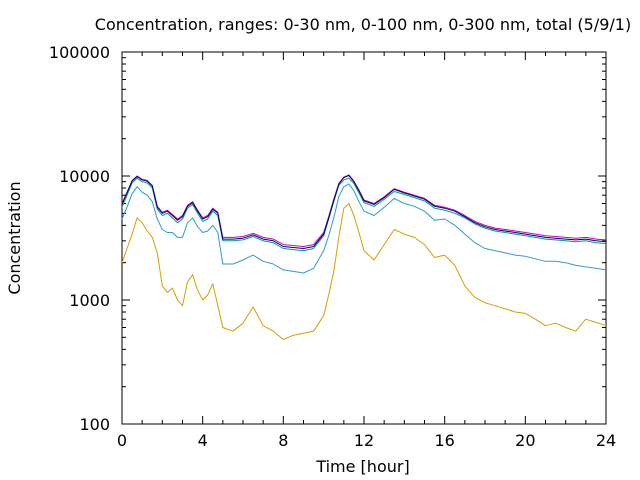 Image resolution: width=640 pixels, height=480 pixels. What do you see at coordinates (362, 466) in the screenshot?
I see `x-axis-label: Time [hour]` at bounding box center [362, 466].